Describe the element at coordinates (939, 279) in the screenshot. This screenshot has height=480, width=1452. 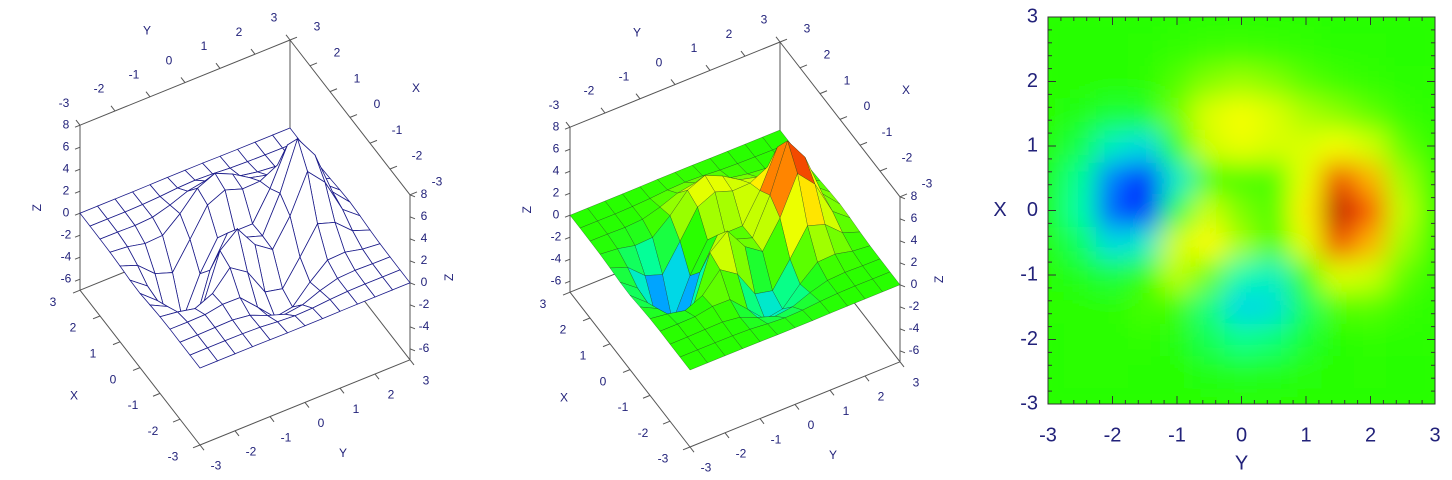
I see `z-axis-label: Z` at that location.